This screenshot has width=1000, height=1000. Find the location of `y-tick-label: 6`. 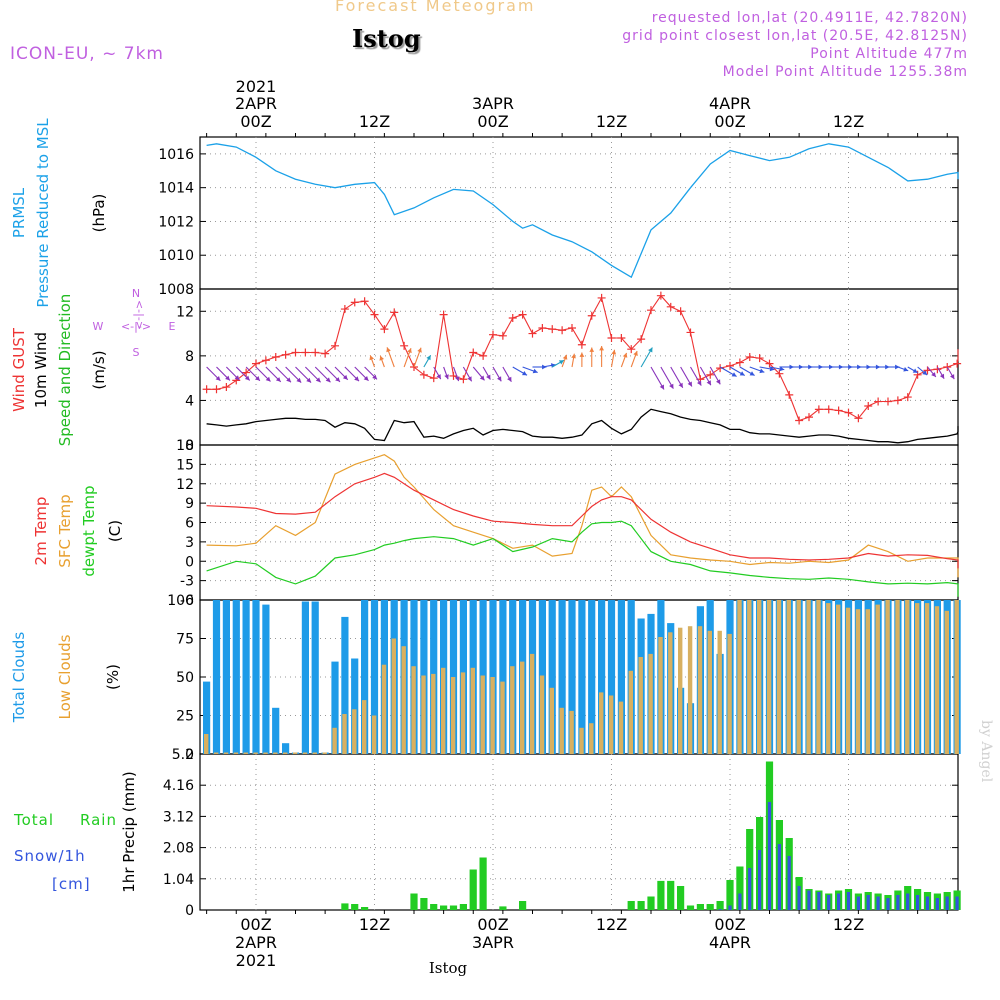

y-tick-label: 6 is located at coordinates (189, 524).